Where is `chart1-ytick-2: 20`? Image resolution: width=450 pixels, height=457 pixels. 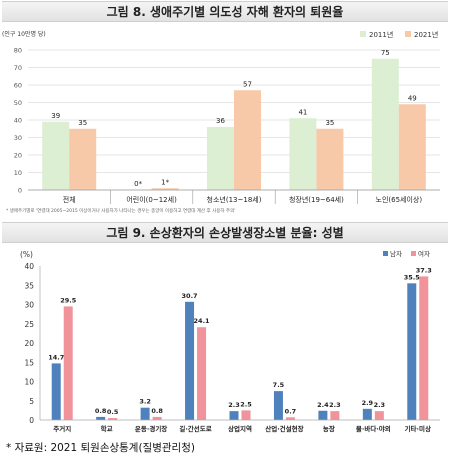 chart1-ytick-2: 20 is located at coordinates (18, 156).